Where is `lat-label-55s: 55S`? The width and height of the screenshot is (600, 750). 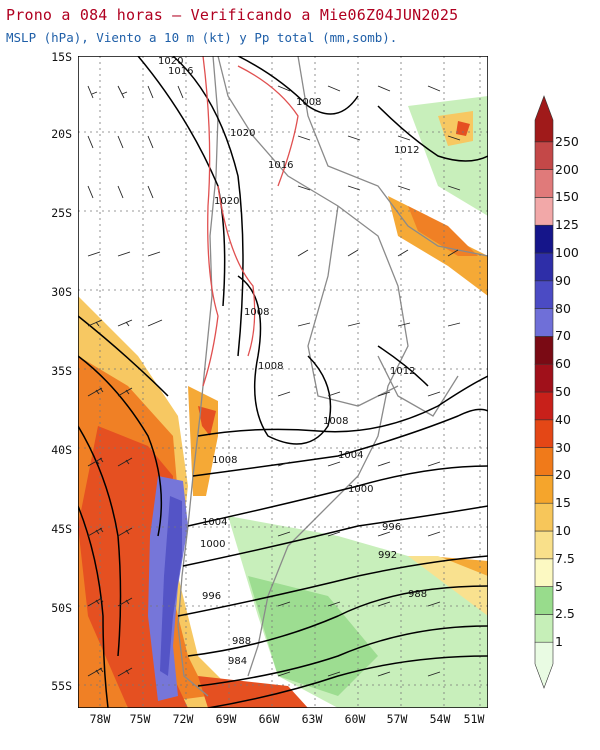 lat-label-55s: 55S is located at coordinates (61, 686).